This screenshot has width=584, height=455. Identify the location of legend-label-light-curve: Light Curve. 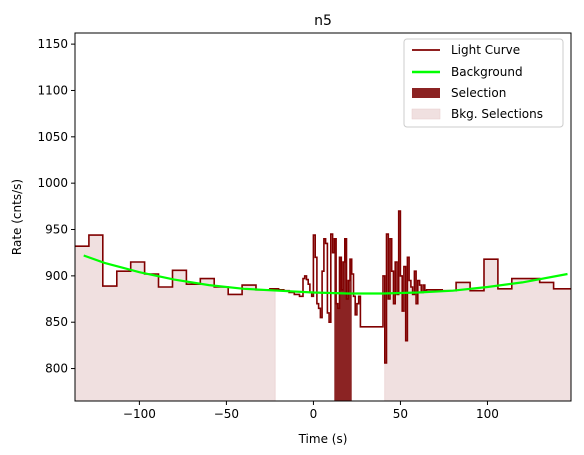
(485, 50).